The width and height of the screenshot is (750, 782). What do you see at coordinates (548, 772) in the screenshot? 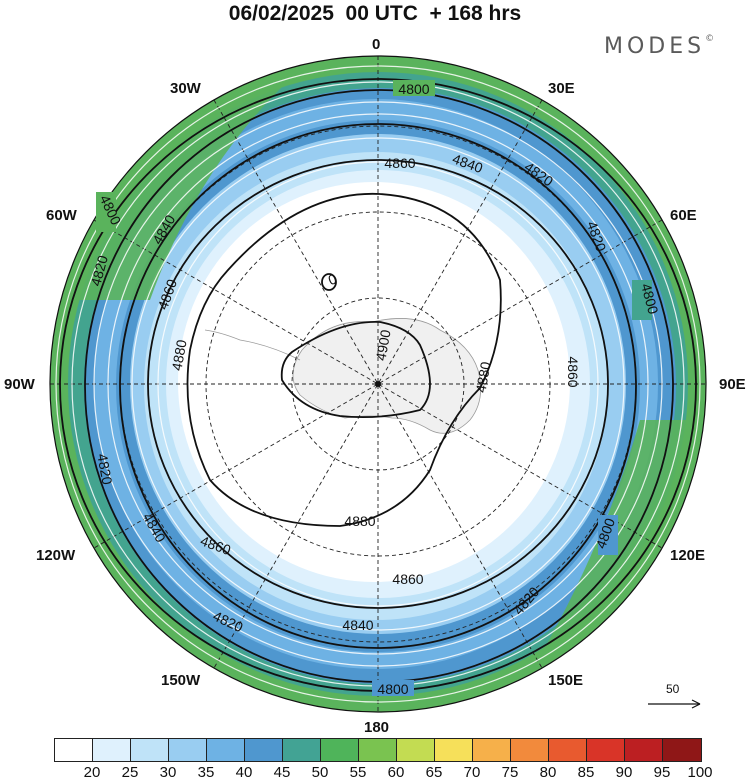
I see `colorbar-tick-label: 80` at bounding box center [548, 772].